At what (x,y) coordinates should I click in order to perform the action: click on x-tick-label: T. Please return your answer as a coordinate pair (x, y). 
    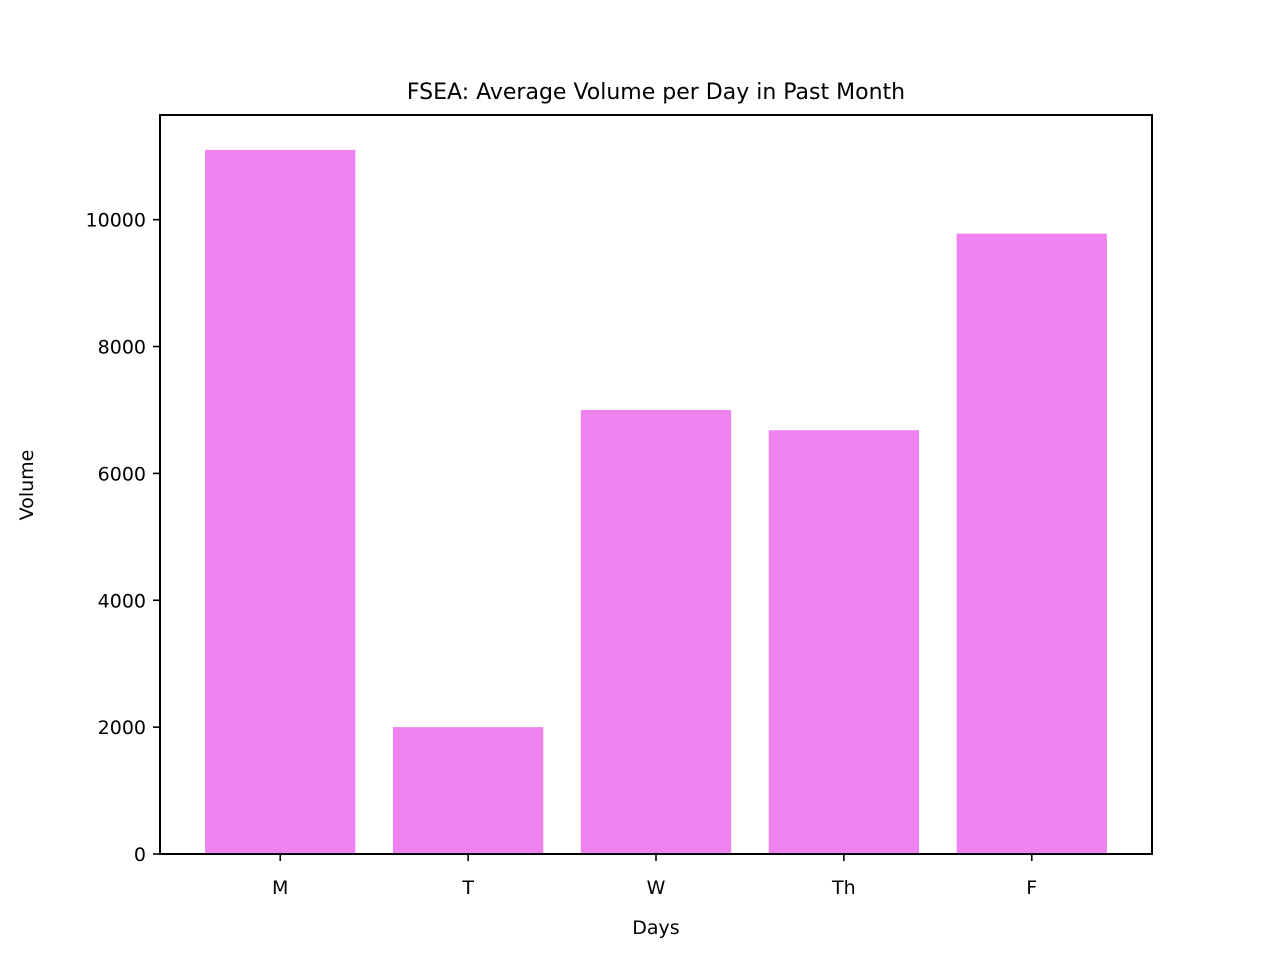
    Looking at the image, I should click on (467, 888).